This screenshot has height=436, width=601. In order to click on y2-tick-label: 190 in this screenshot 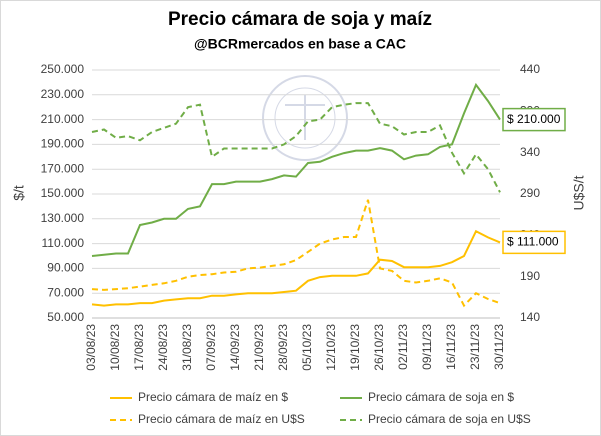, I will do `click(530, 276)`.